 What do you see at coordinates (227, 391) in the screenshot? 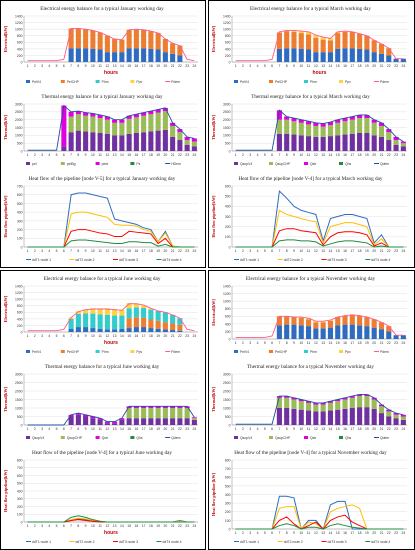
I see `y-tick-label: 2000` at bounding box center [227, 391].